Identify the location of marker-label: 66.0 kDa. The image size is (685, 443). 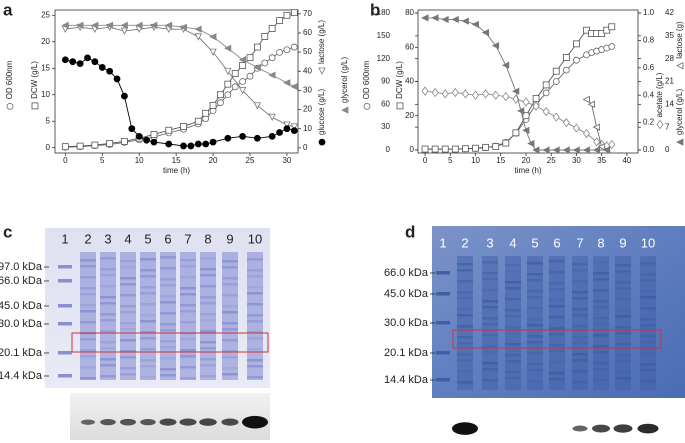
(21, 281).